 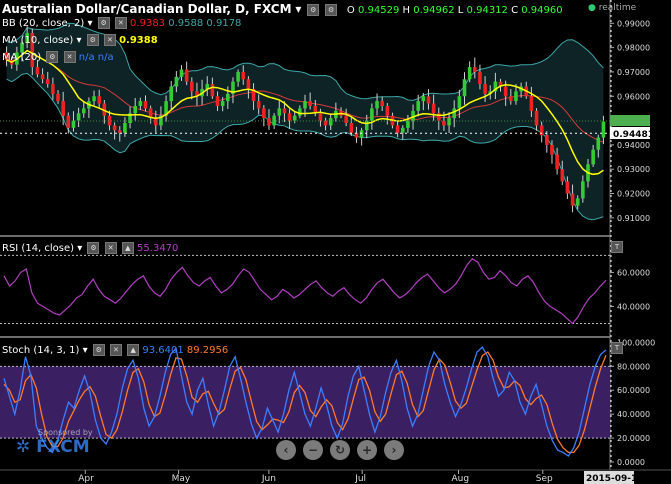 What do you see at coordinates (633, 23) in the screenshot?
I see `price-tick-label: 0.99000` at bounding box center [633, 23].